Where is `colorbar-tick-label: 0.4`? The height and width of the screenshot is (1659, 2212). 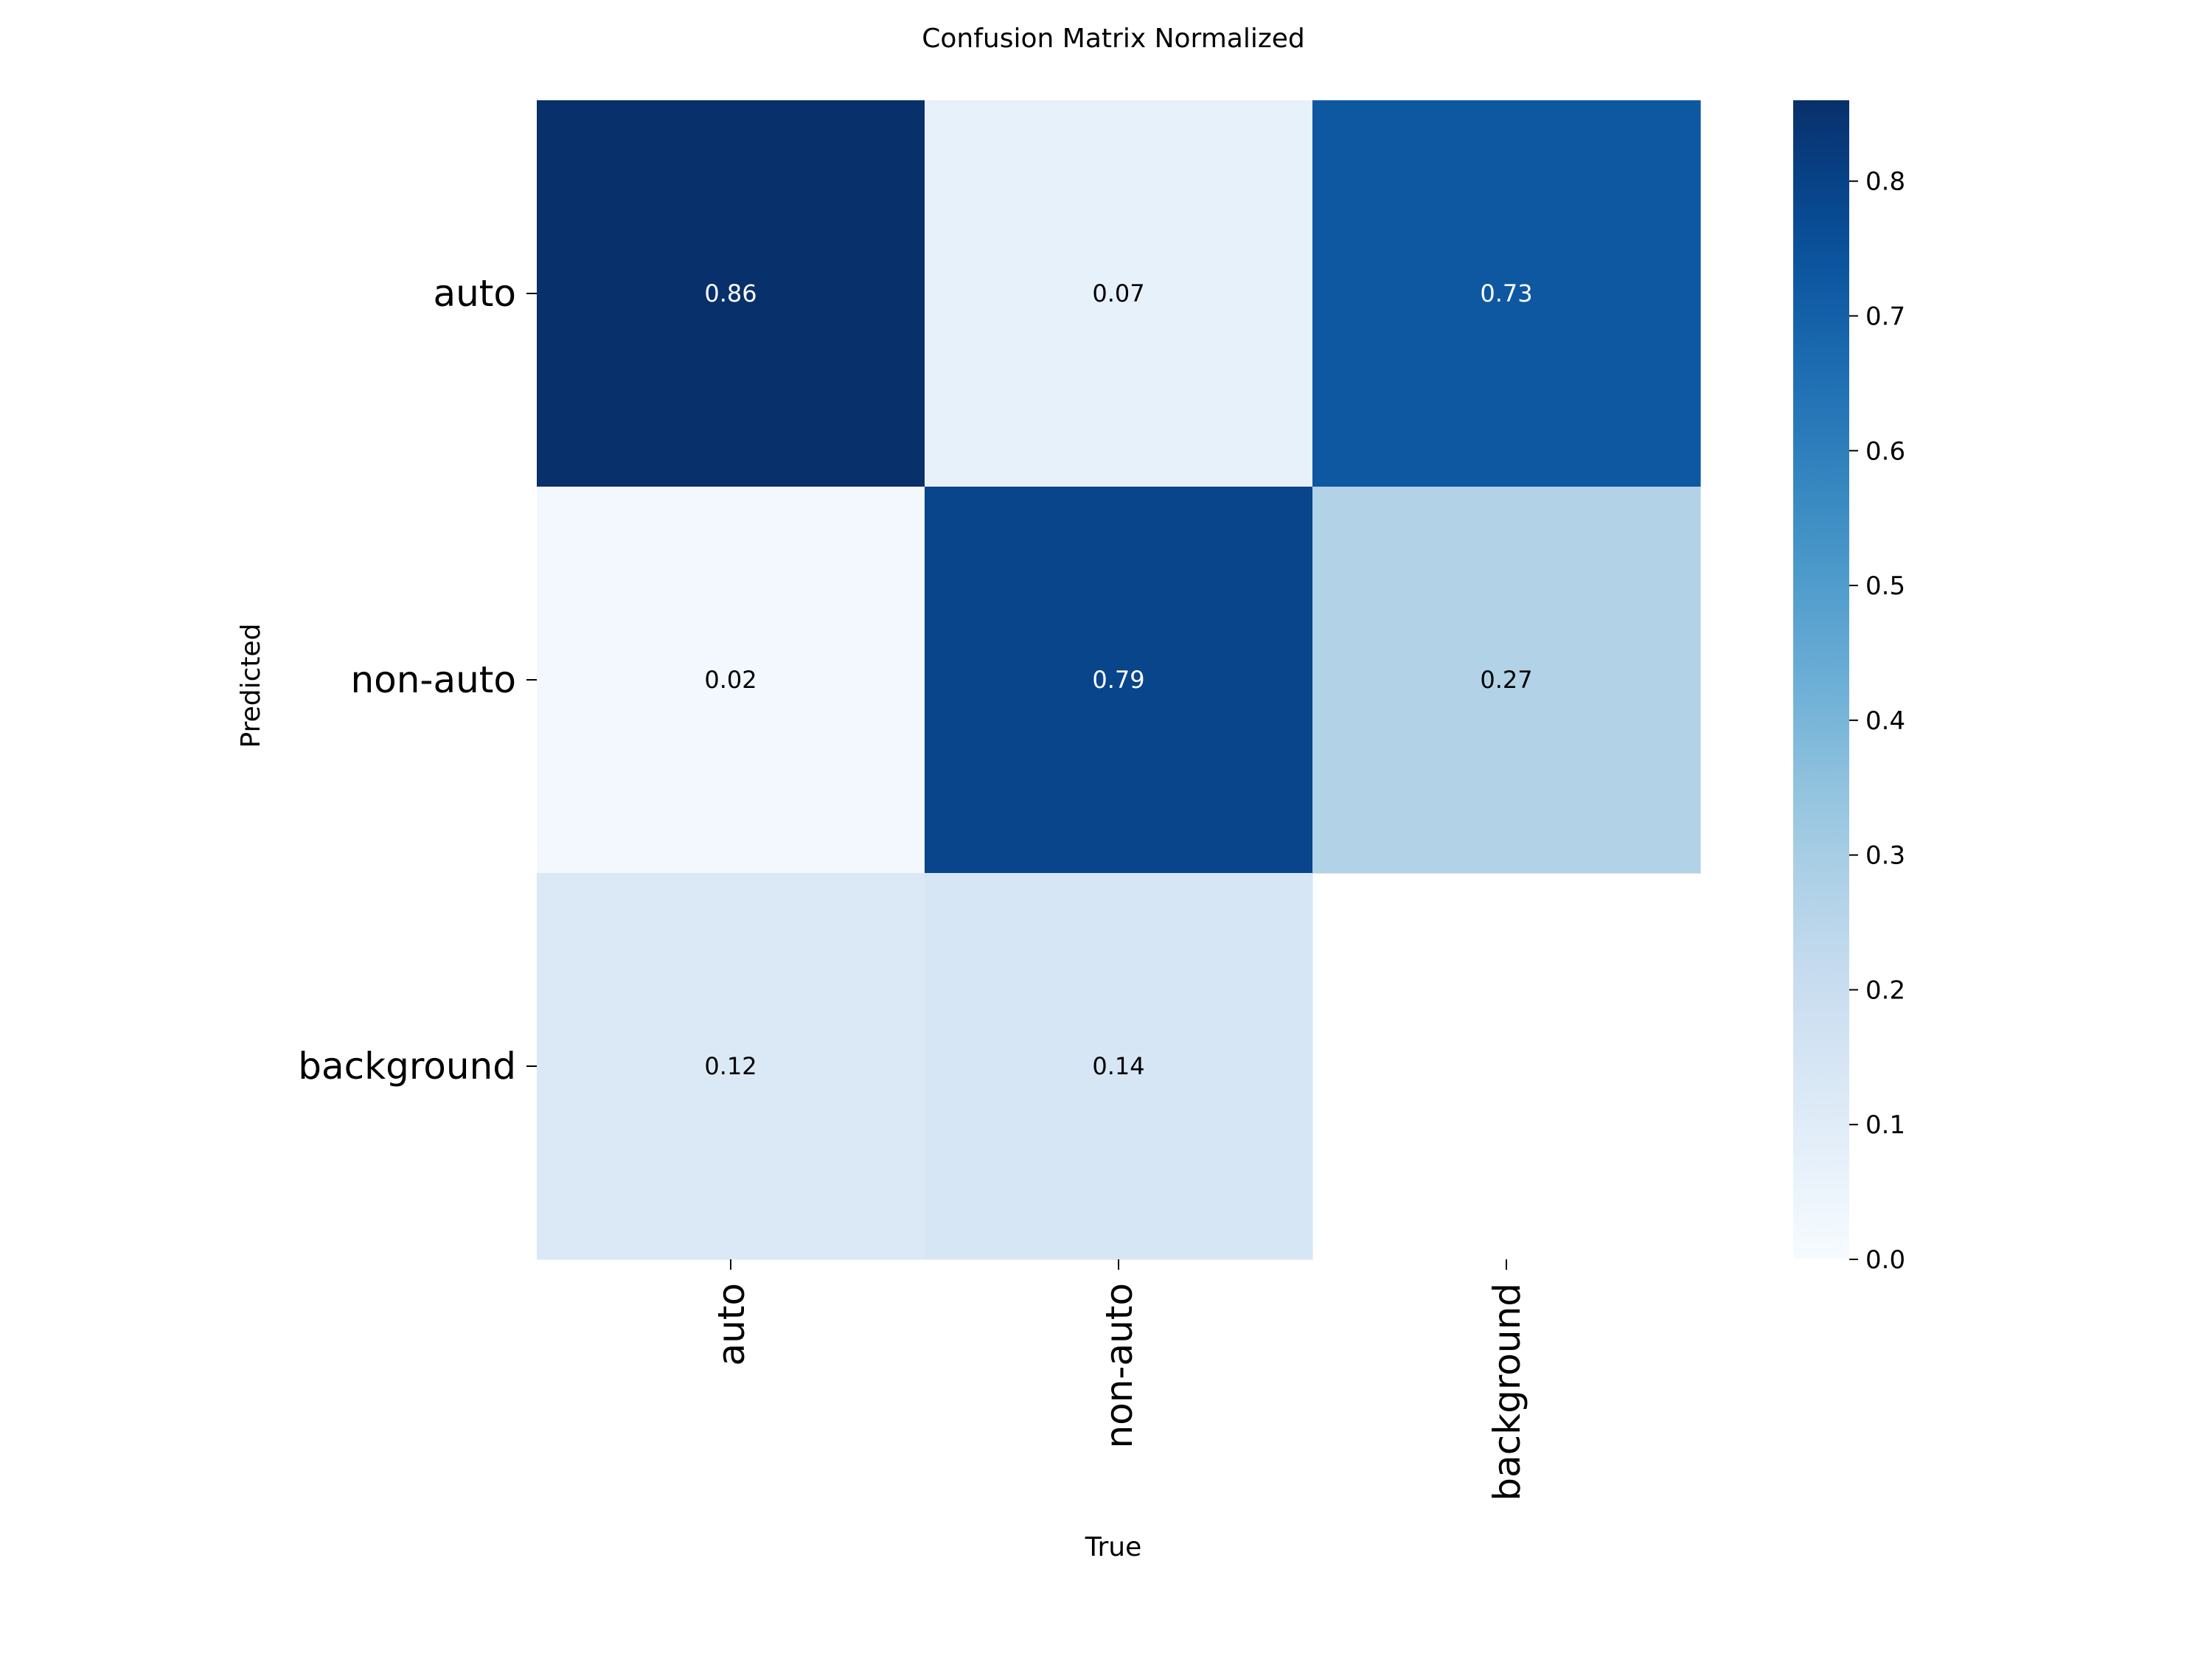
colorbar-tick-label: 0.4 is located at coordinates (1885, 721).